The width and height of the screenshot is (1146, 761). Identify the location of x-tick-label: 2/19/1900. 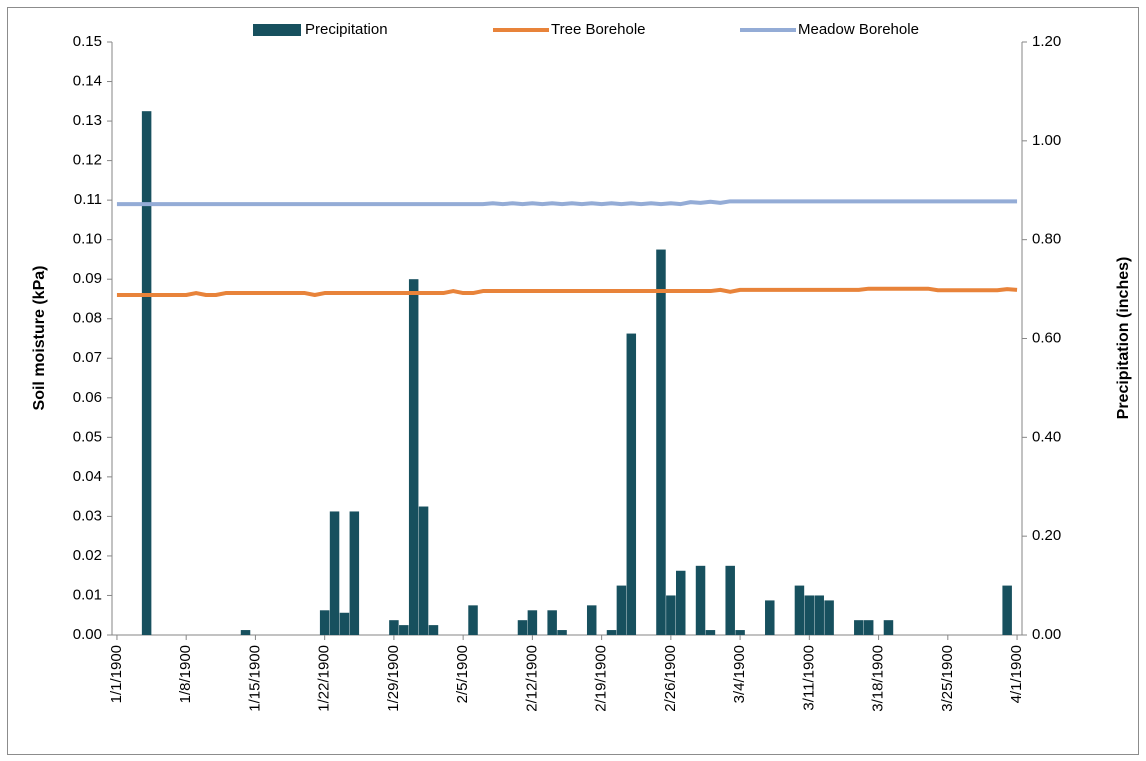
(601, 678).